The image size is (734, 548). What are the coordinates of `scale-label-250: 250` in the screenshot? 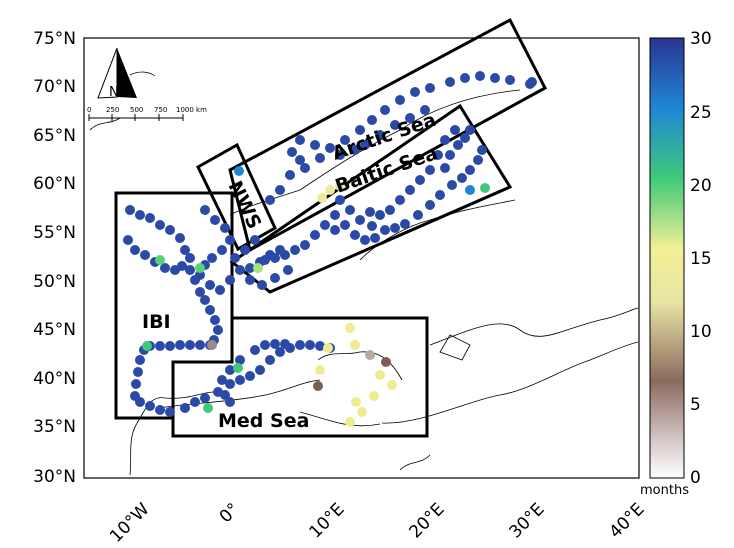 It's located at (112, 110).